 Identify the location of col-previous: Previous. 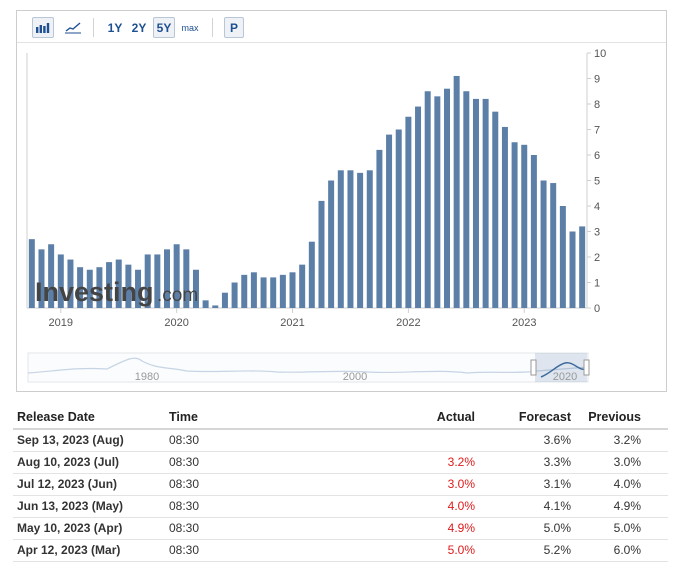
(621, 417).